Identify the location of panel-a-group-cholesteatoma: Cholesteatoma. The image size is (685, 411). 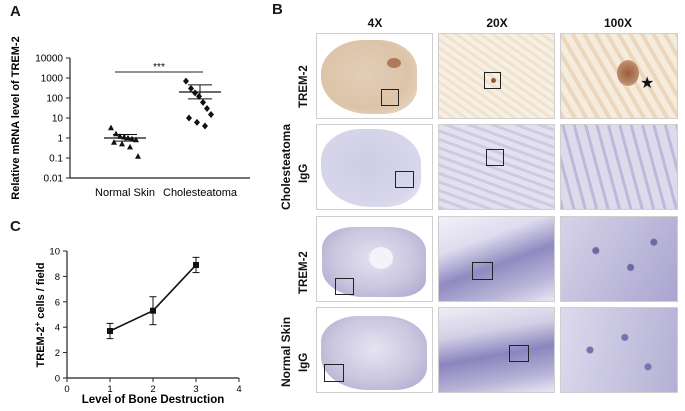
(200, 193).